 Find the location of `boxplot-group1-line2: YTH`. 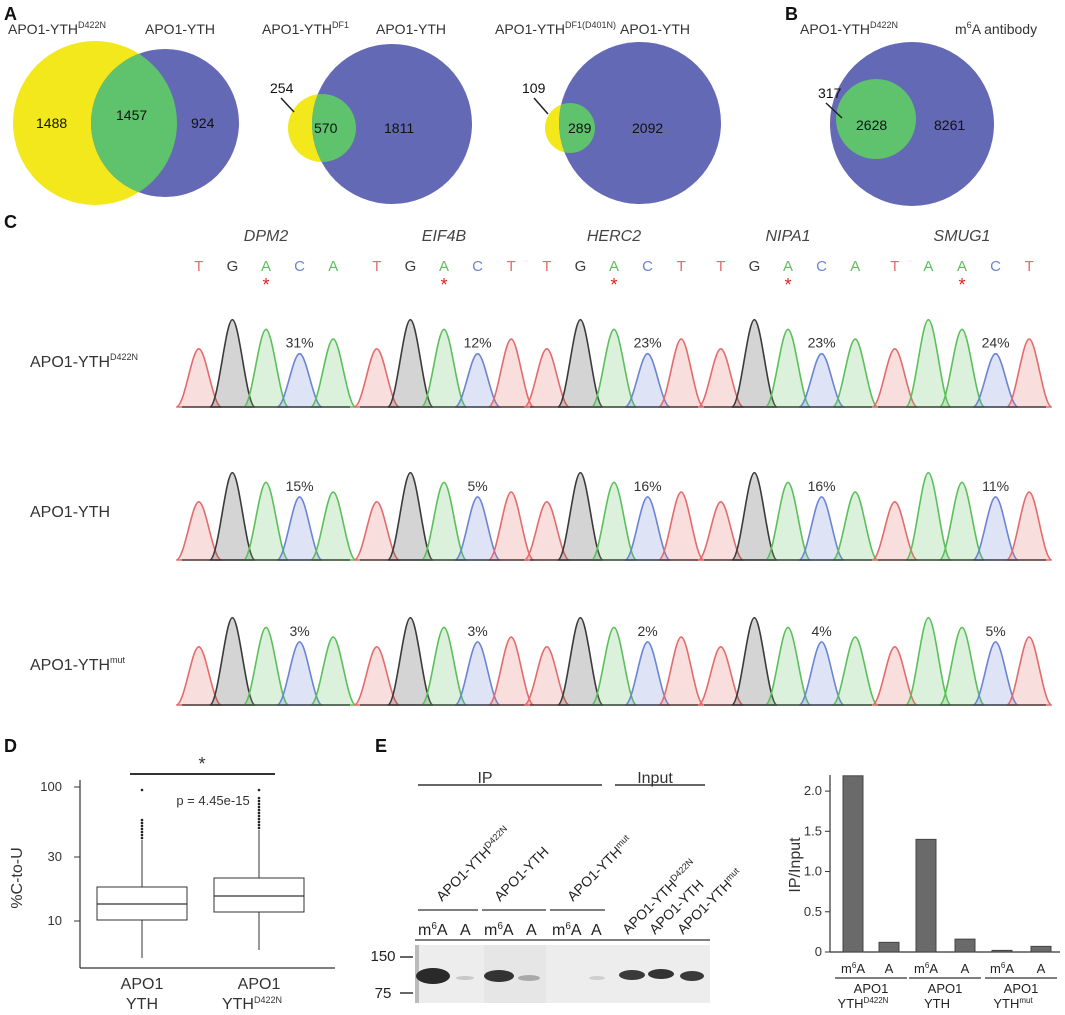

boxplot-group1-line2: YTH is located at coordinates (142, 1004).